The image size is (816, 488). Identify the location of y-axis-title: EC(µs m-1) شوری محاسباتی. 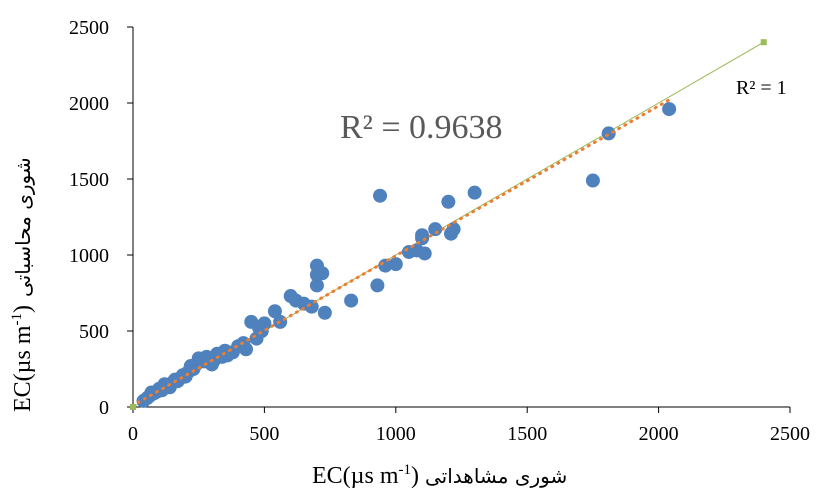
(22, 284).